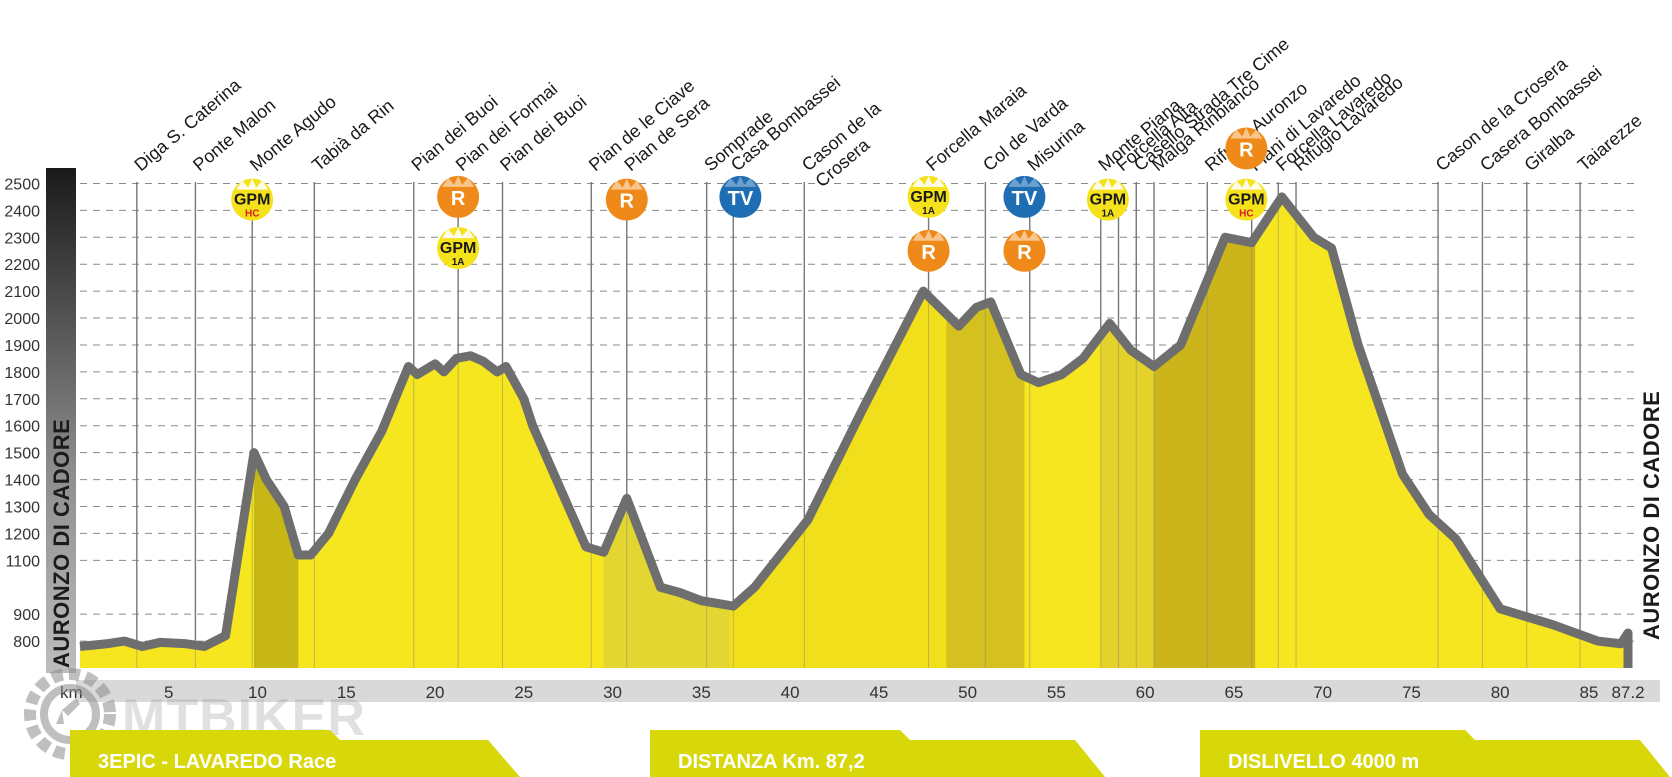 This screenshot has width=1672, height=777. Describe the element at coordinates (22, 400) in the screenshot. I see `y-tick-label: 1700` at that location.